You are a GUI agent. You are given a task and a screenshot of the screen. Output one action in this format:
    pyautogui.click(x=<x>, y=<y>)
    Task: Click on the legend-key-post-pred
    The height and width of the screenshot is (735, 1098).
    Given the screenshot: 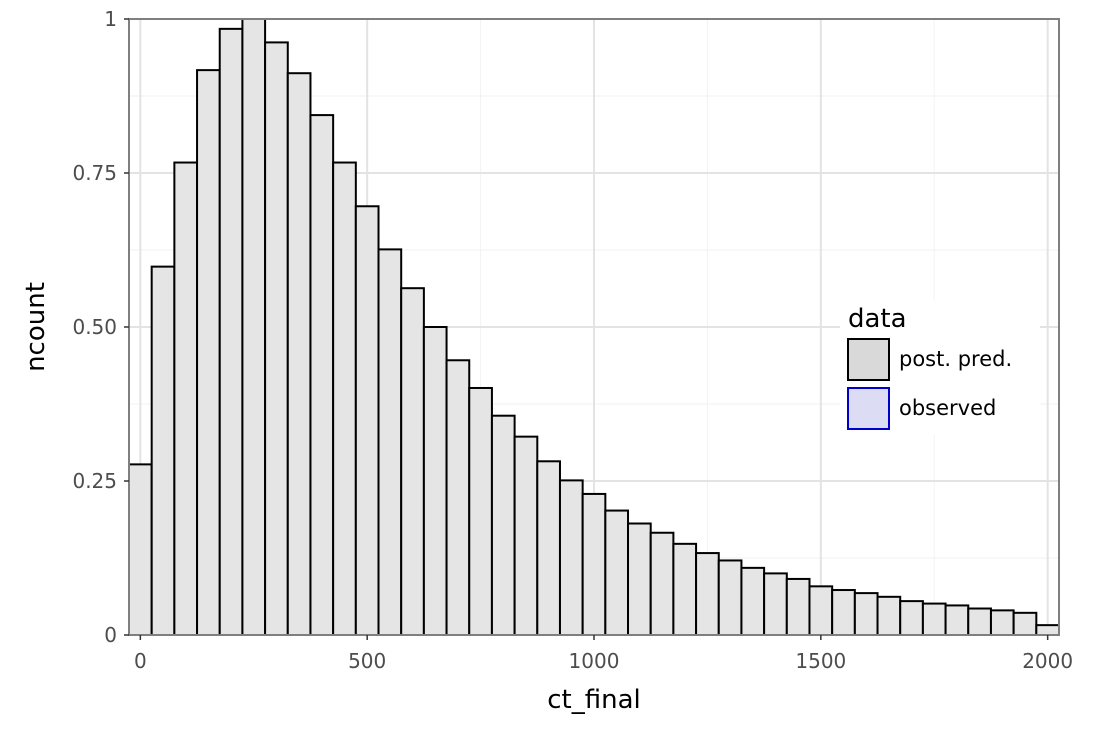 What is the action you would take?
    pyautogui.click(x=868, y=359)
    